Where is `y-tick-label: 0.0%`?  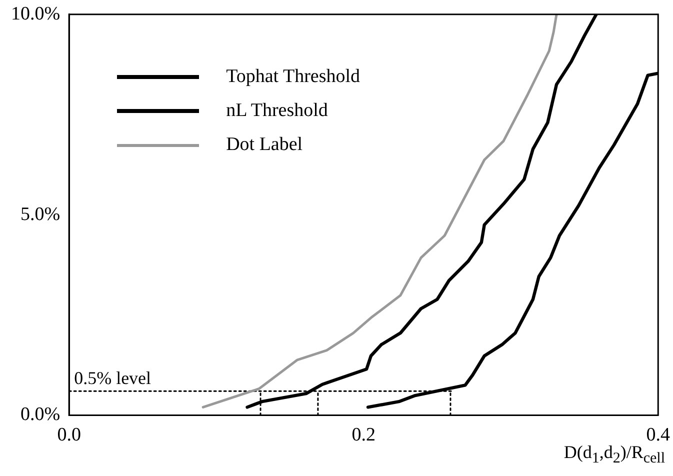
y-tick-label: 0.0% is located at coordinates (40, 415).